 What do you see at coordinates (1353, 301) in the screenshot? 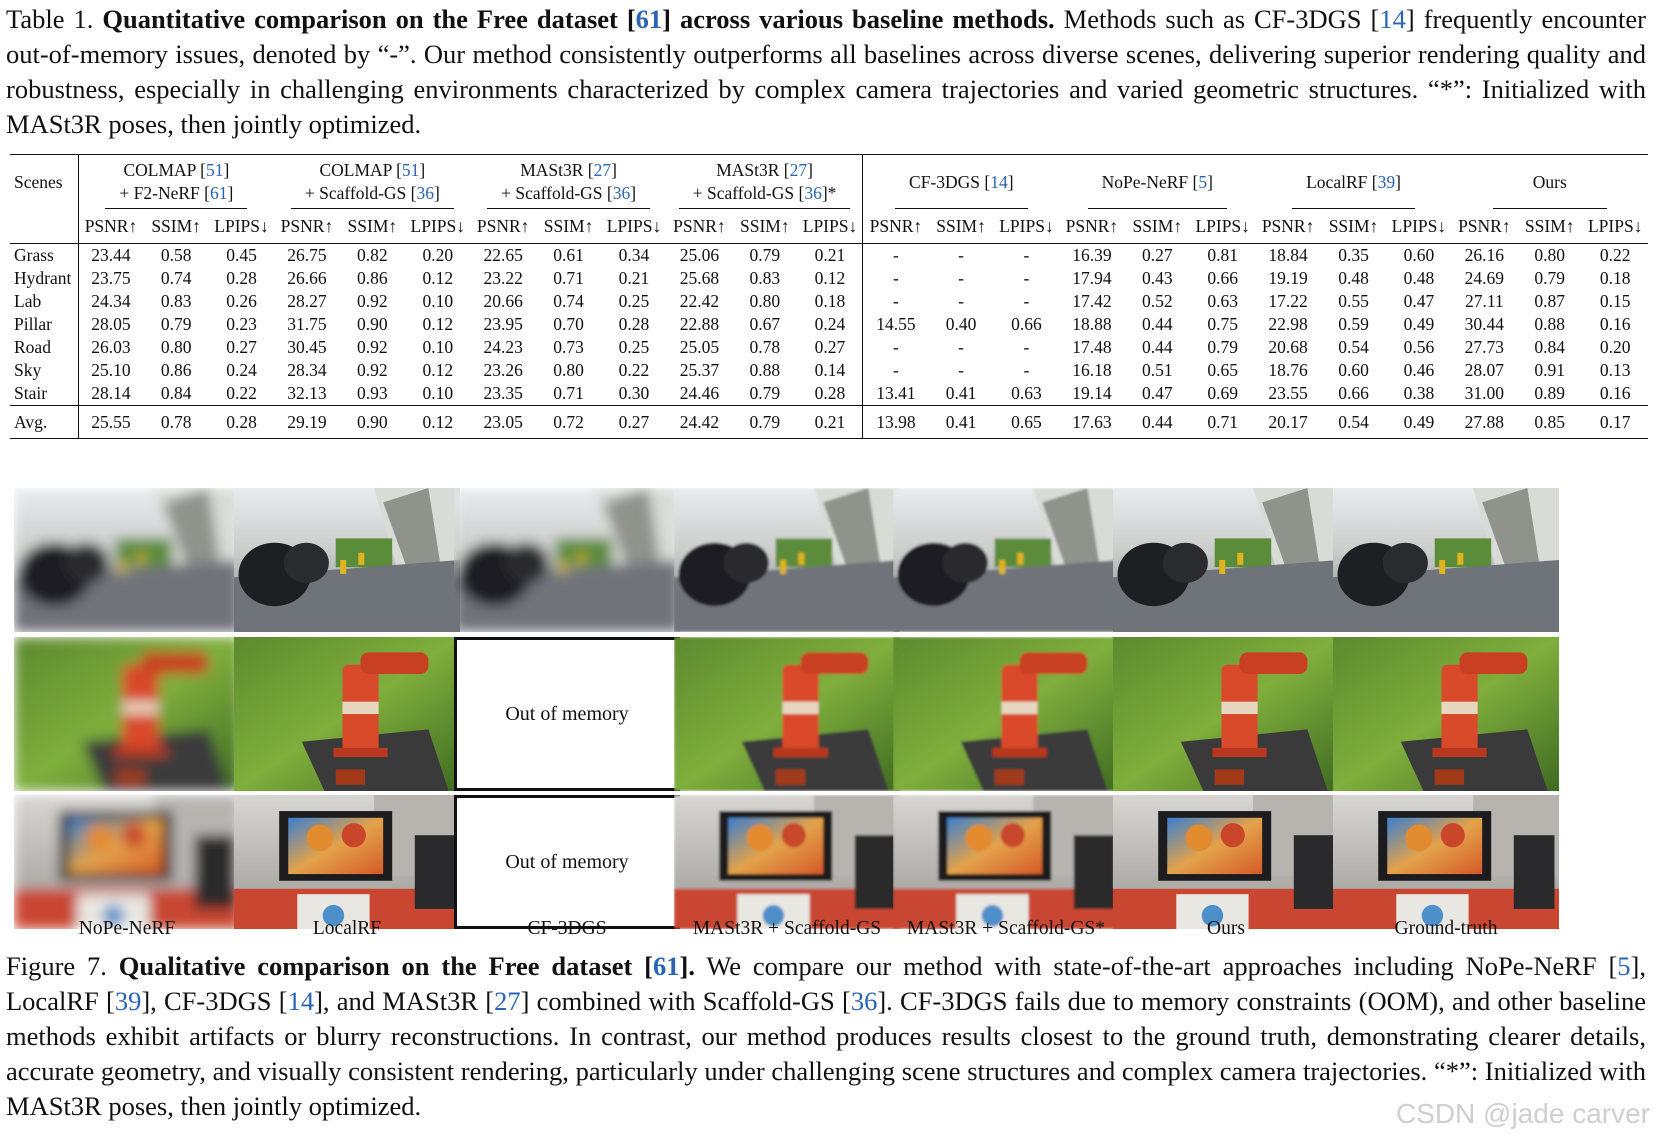
I see `metric-value: 0.55` at bounding box center [1353, 301].